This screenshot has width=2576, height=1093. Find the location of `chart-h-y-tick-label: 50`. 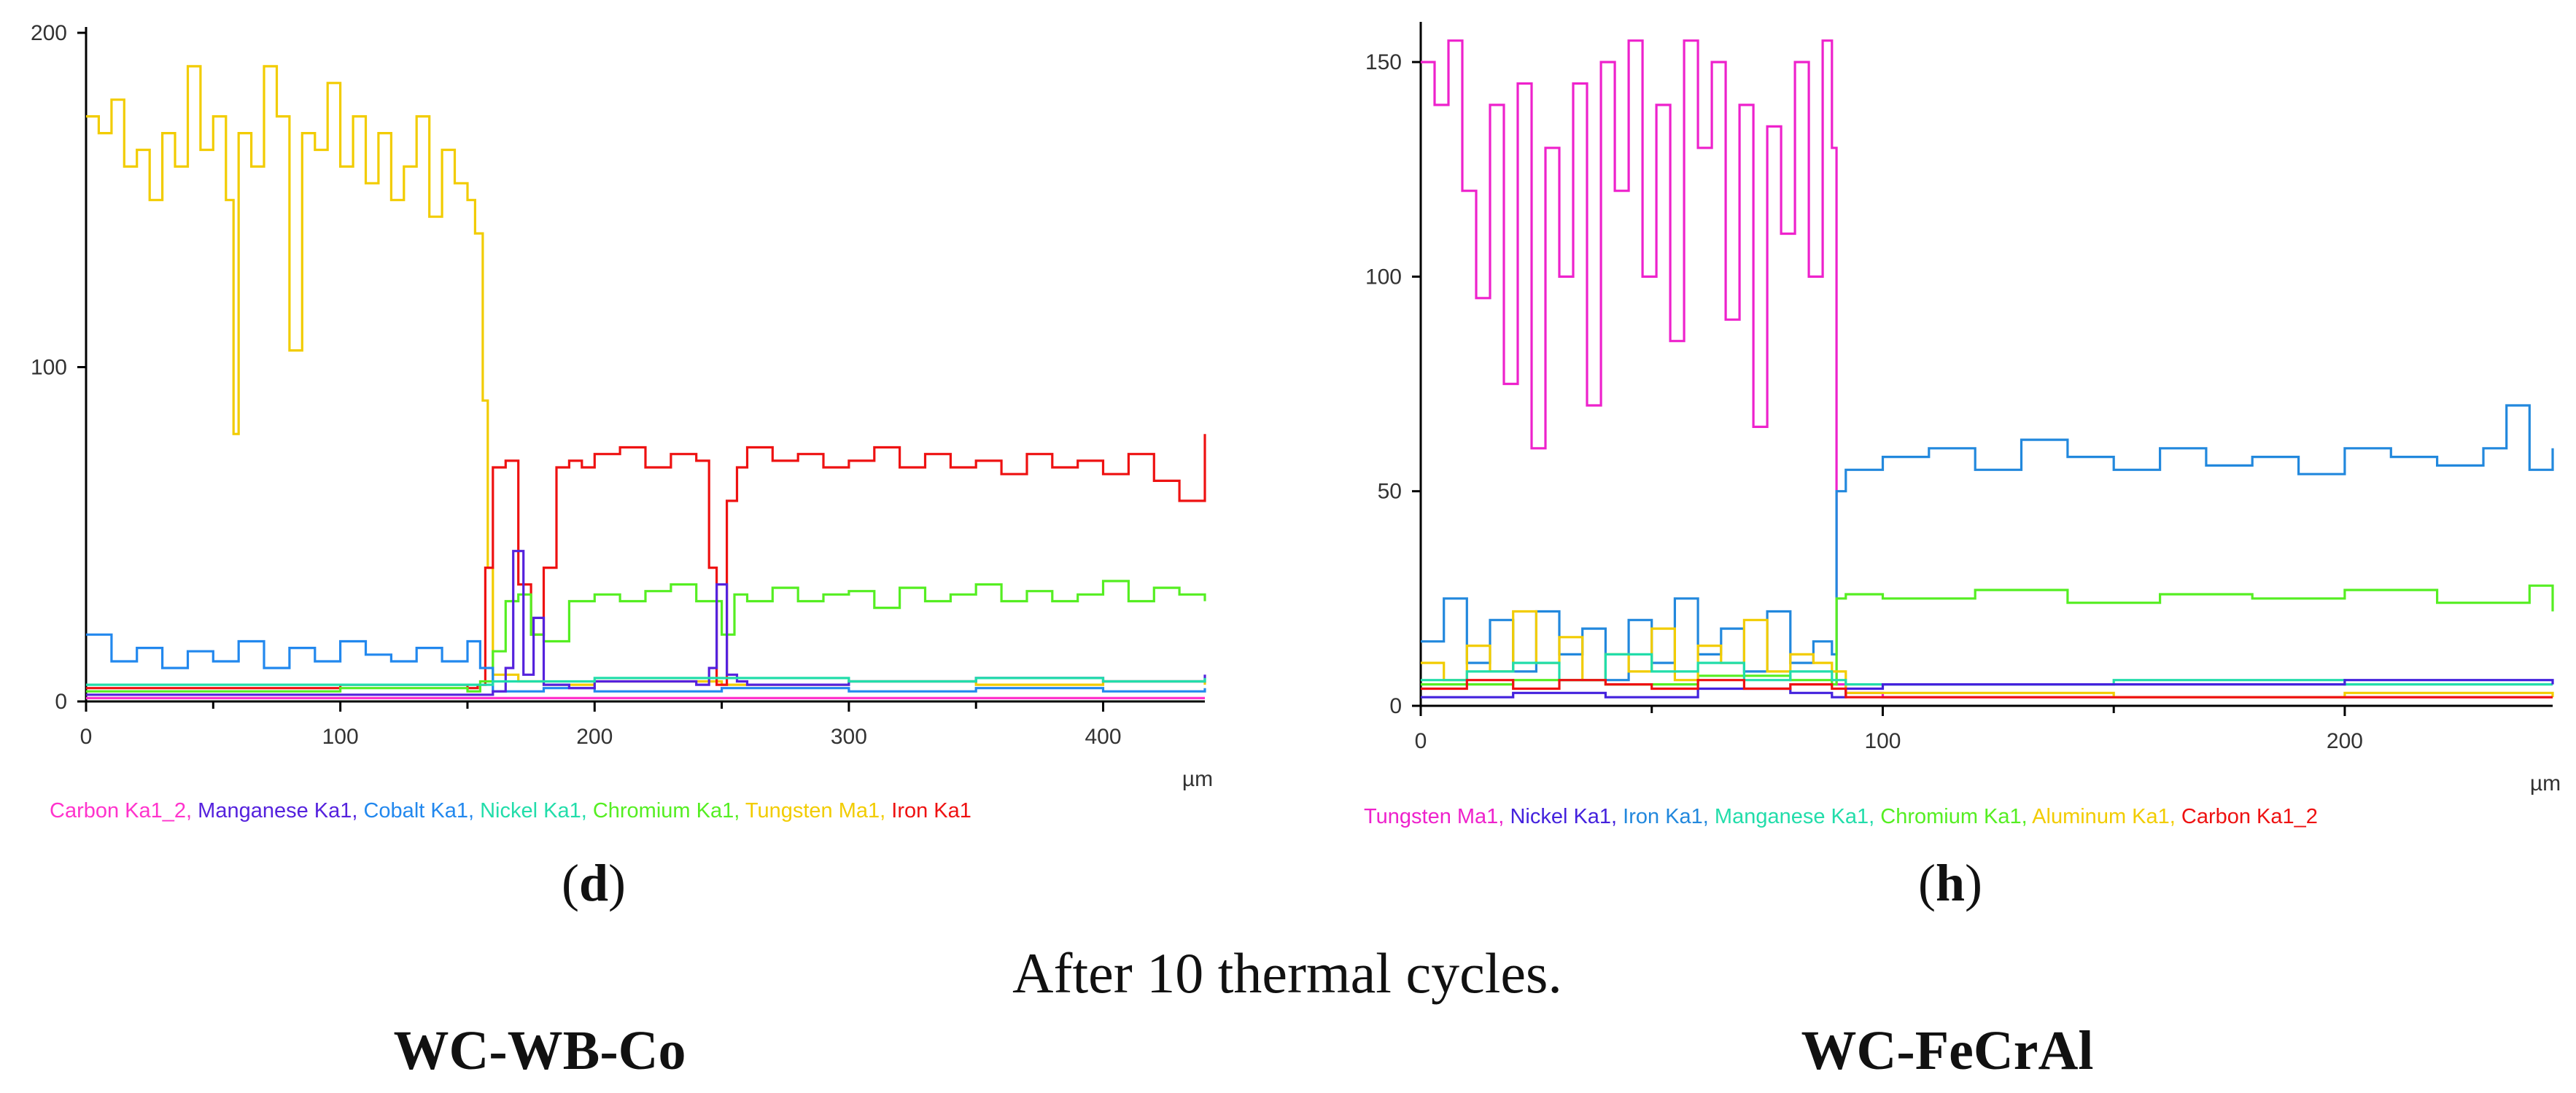

chart-h-y-tick-label: 50 is located at coordinates (1390, 492).